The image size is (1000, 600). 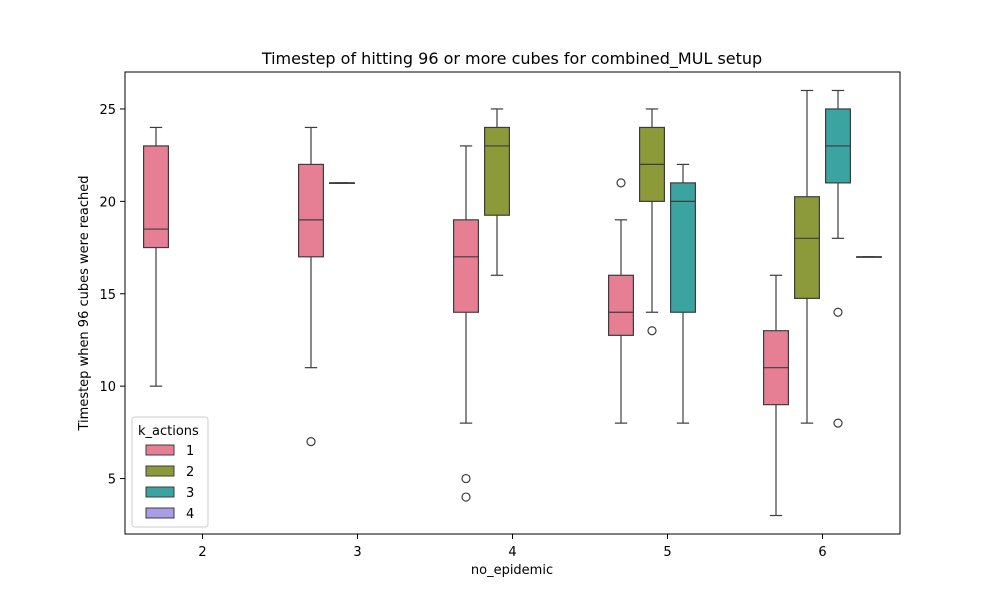 I want to click on x-axis: 2 3 4 5 6, so click(x=512, y=547).